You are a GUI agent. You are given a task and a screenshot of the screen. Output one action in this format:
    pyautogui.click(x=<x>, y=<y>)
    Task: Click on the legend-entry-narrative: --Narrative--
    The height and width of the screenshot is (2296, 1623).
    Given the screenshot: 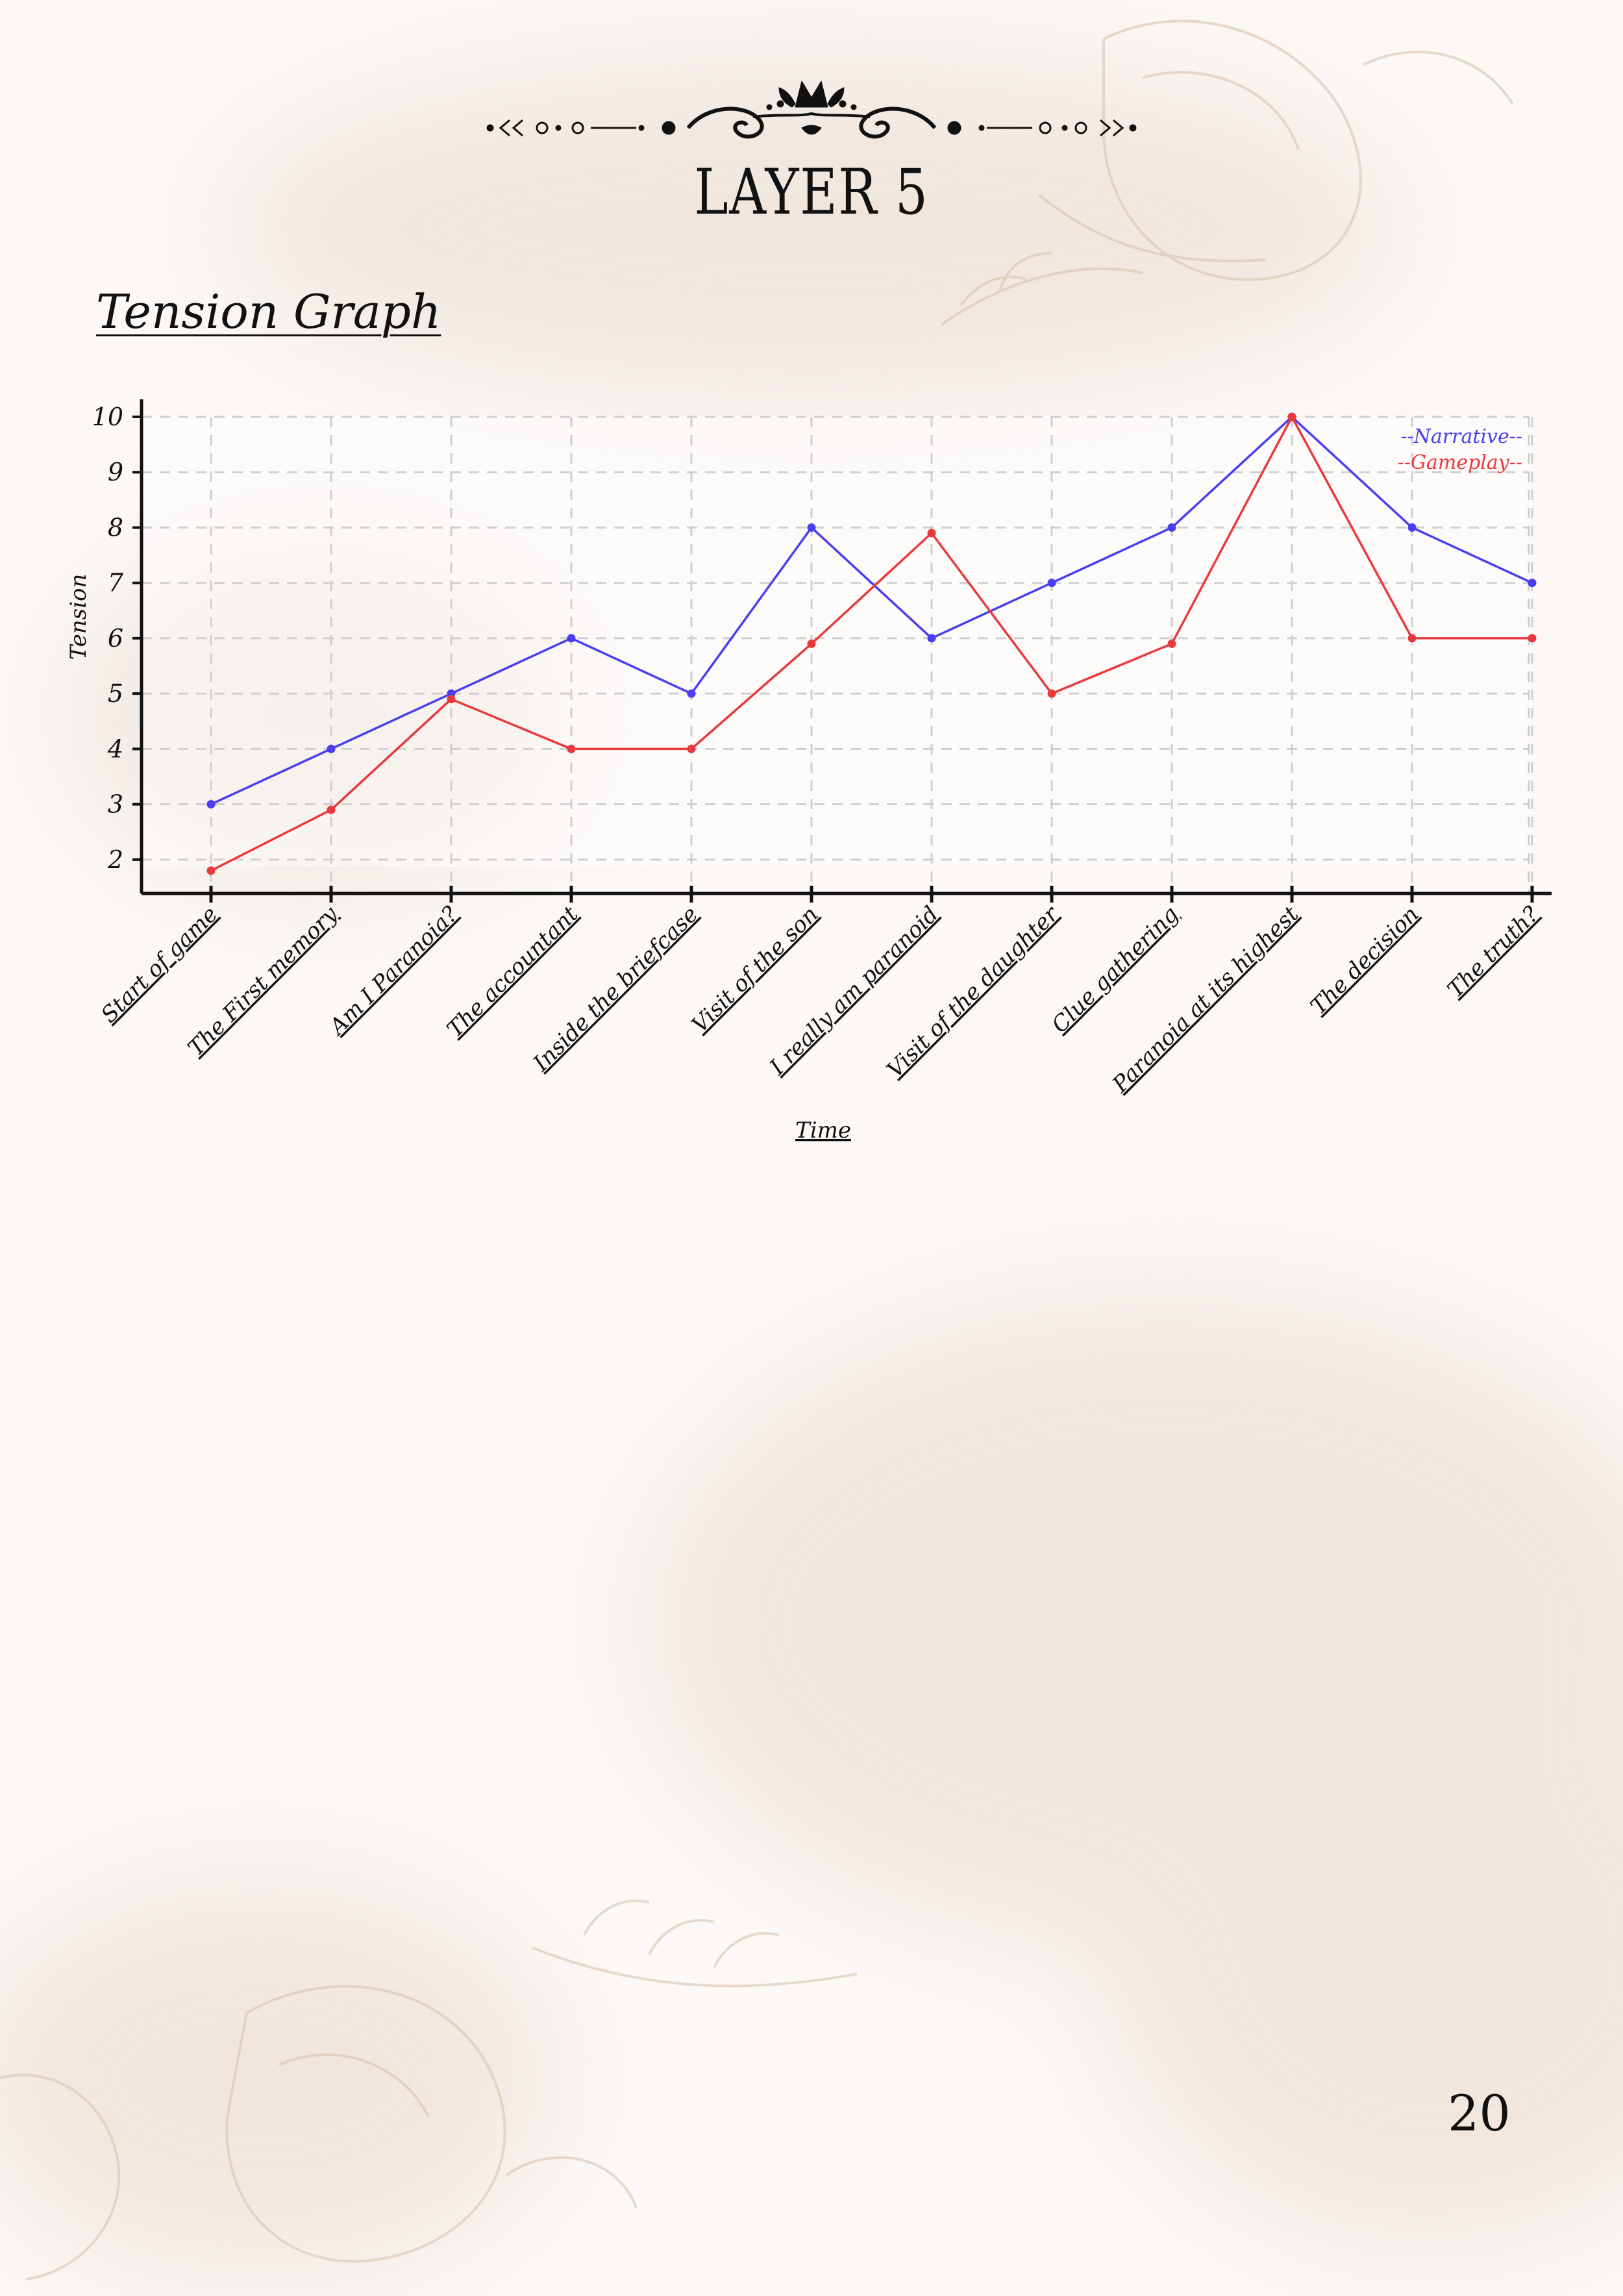 What is the action you would take?
    pyautogui.click(x=1461, y=436)
    